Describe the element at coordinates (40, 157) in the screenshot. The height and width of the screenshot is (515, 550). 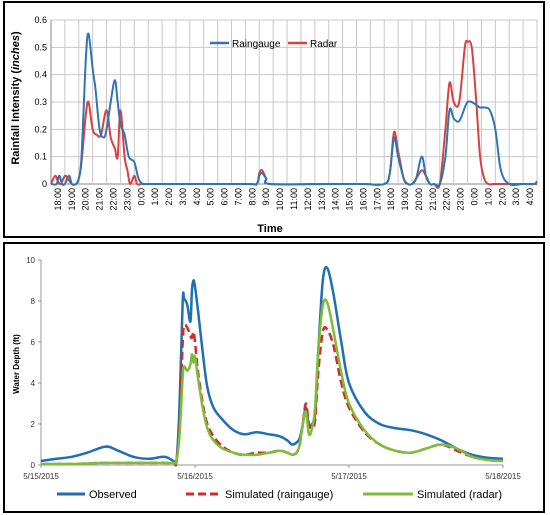
I see `y-tick-label: 0.1` at that location.